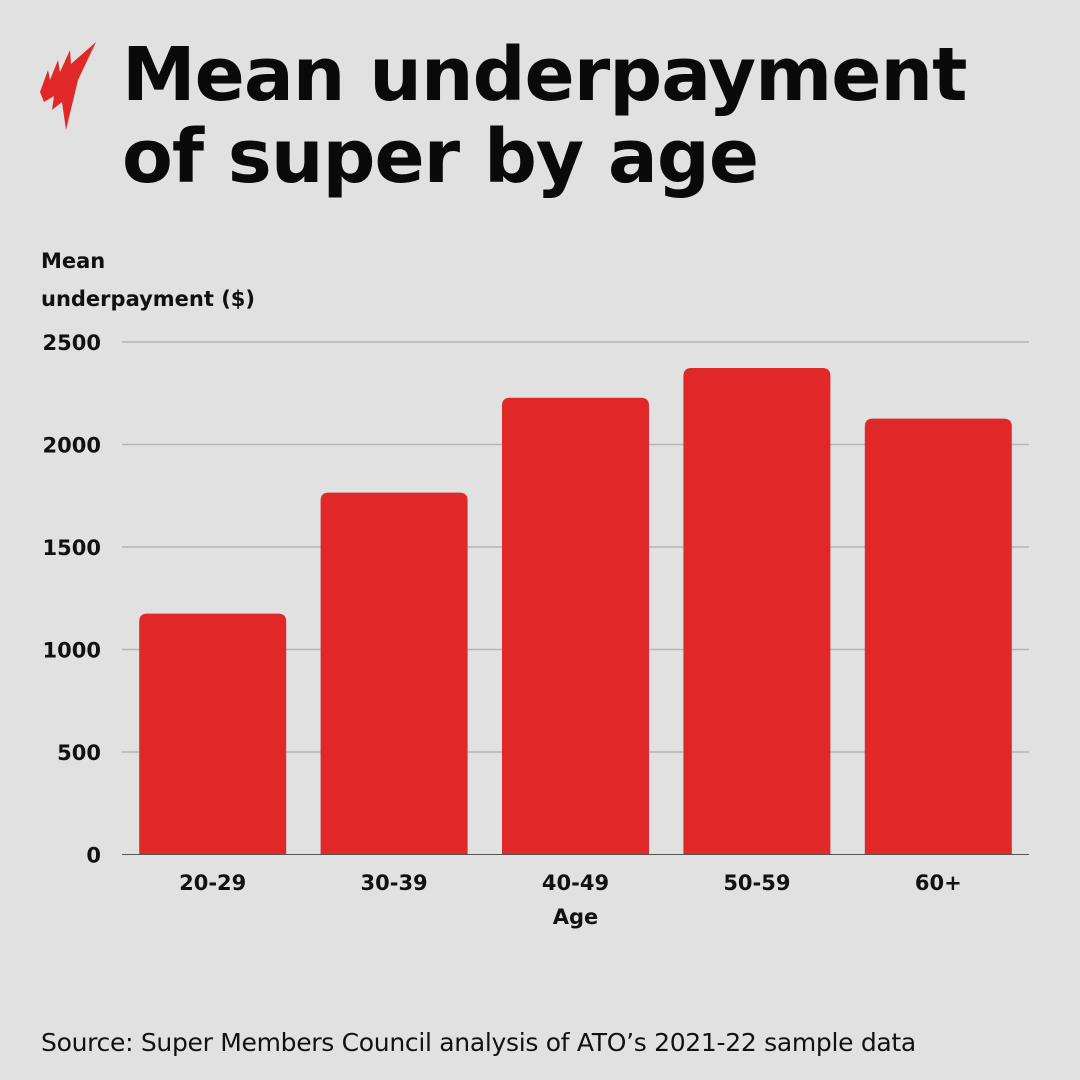 The width and height of the screenshot is (1080, 1080). Describe the element at coordinates (68, 86) in the screenshot. I see `sbs-logo-icon` at that location.